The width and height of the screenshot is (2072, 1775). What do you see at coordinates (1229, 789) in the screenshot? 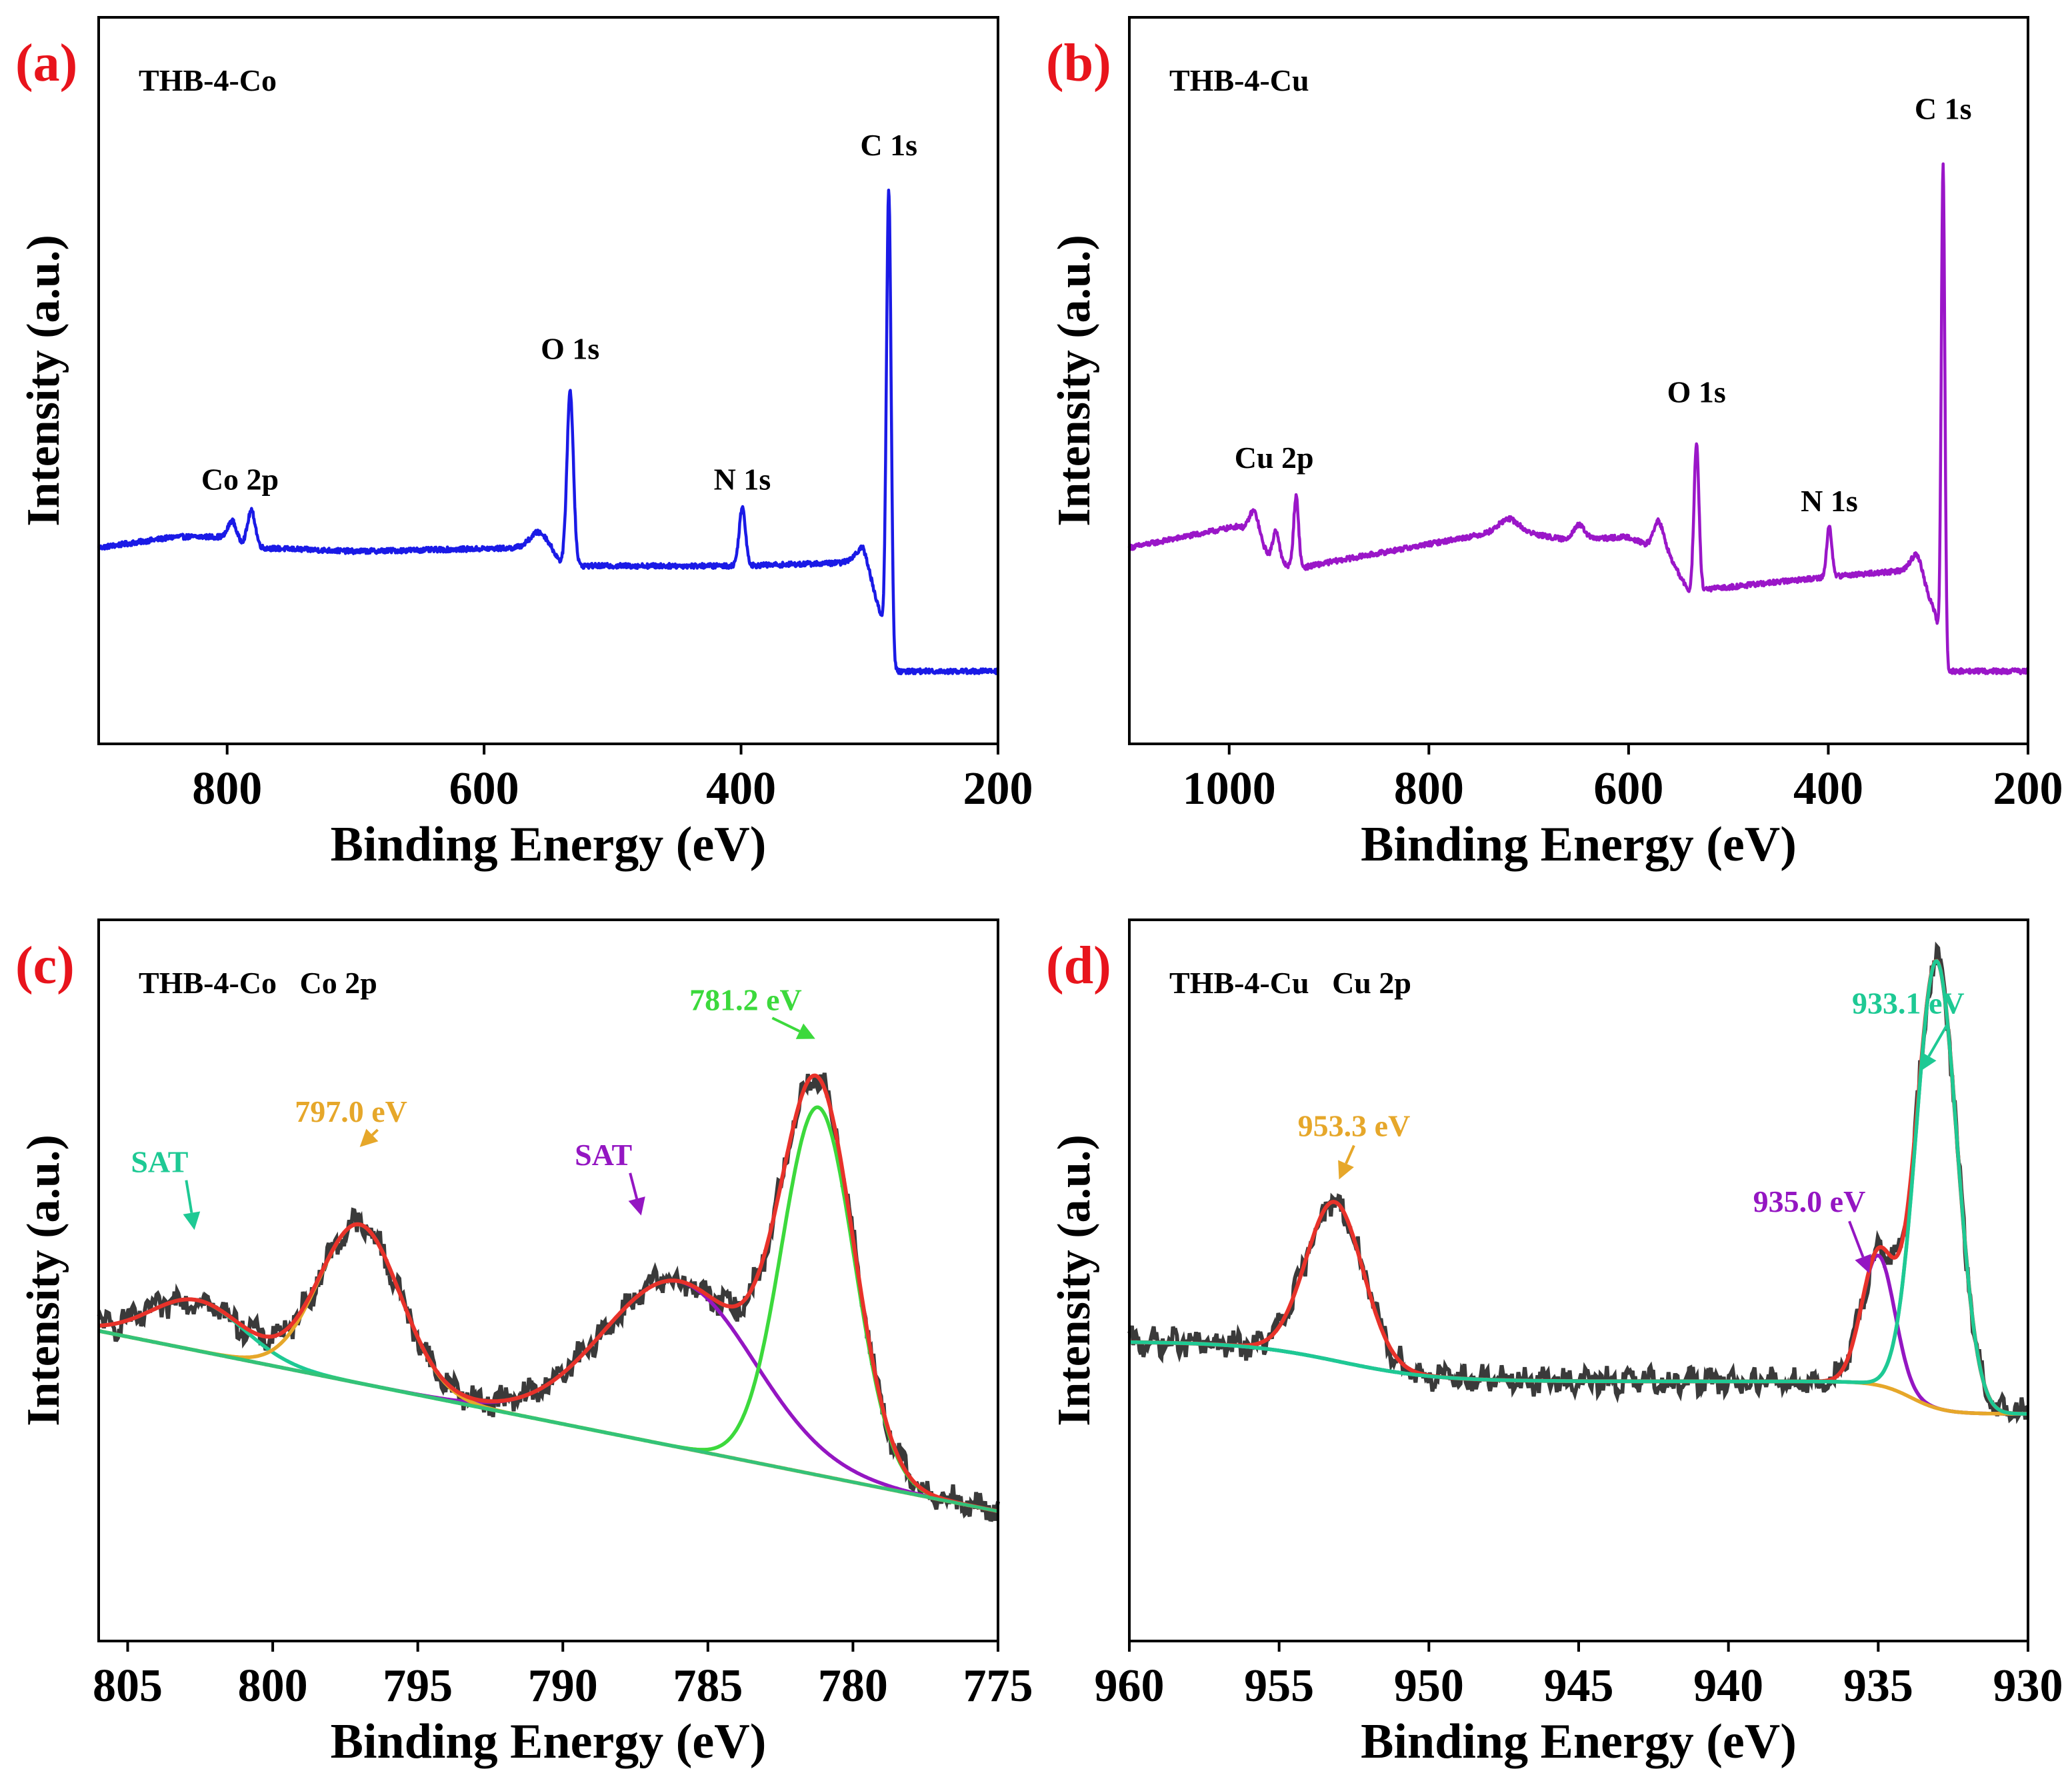
I see `x-tick-label: 1000` at bounding box center [1229, 789].